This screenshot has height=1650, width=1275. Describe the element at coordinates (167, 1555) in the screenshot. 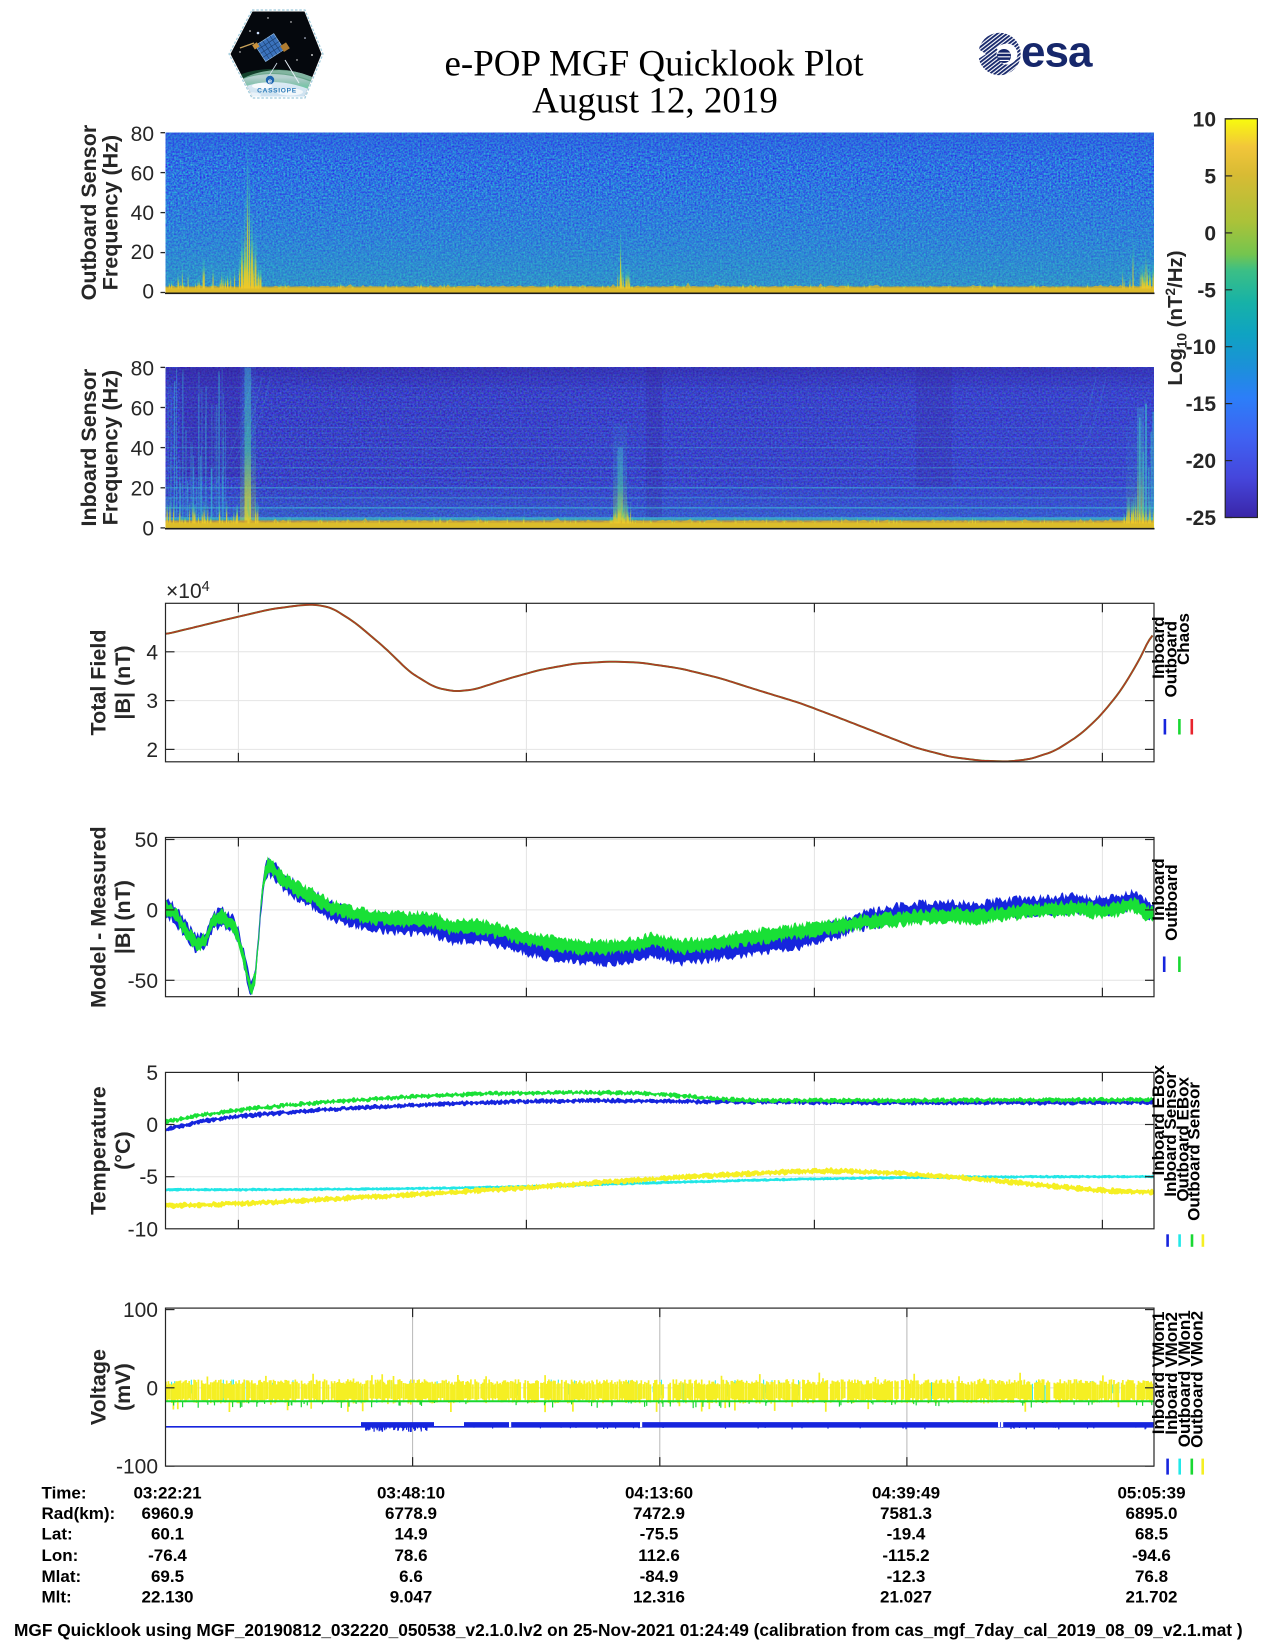

I see `svg-text: -76.4` at that location.